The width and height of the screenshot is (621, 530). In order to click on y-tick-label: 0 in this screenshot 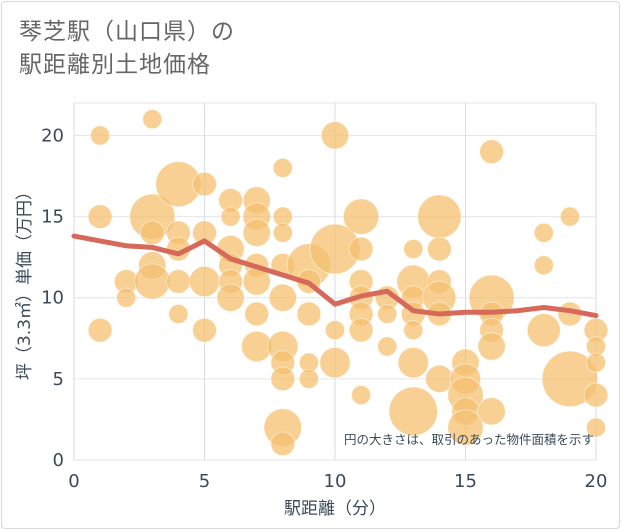, I will do `click(58, 460)`.